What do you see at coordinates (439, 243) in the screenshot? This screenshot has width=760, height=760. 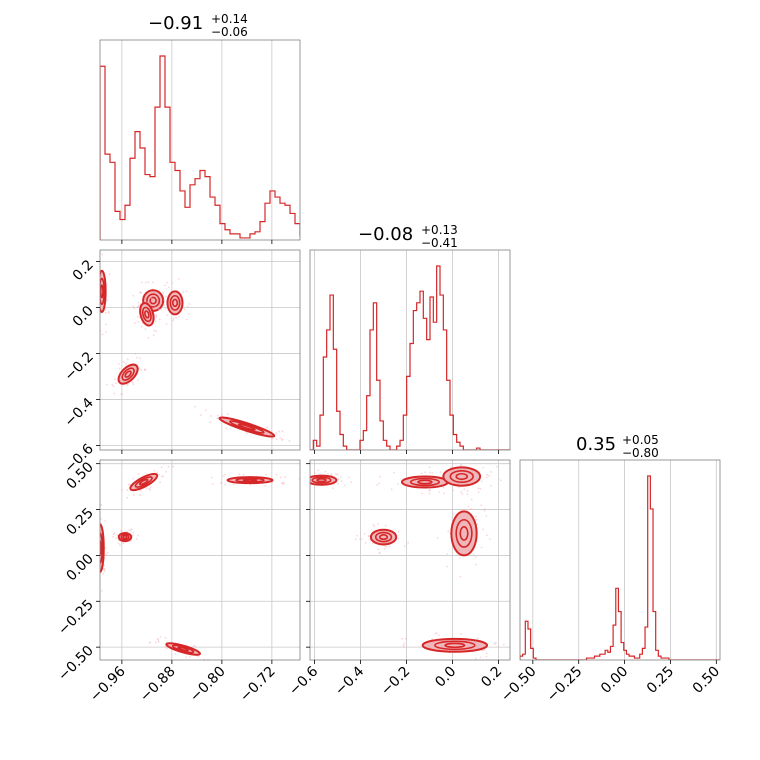 I see `title-minus: −0.41` at bounding box center [439, 243].